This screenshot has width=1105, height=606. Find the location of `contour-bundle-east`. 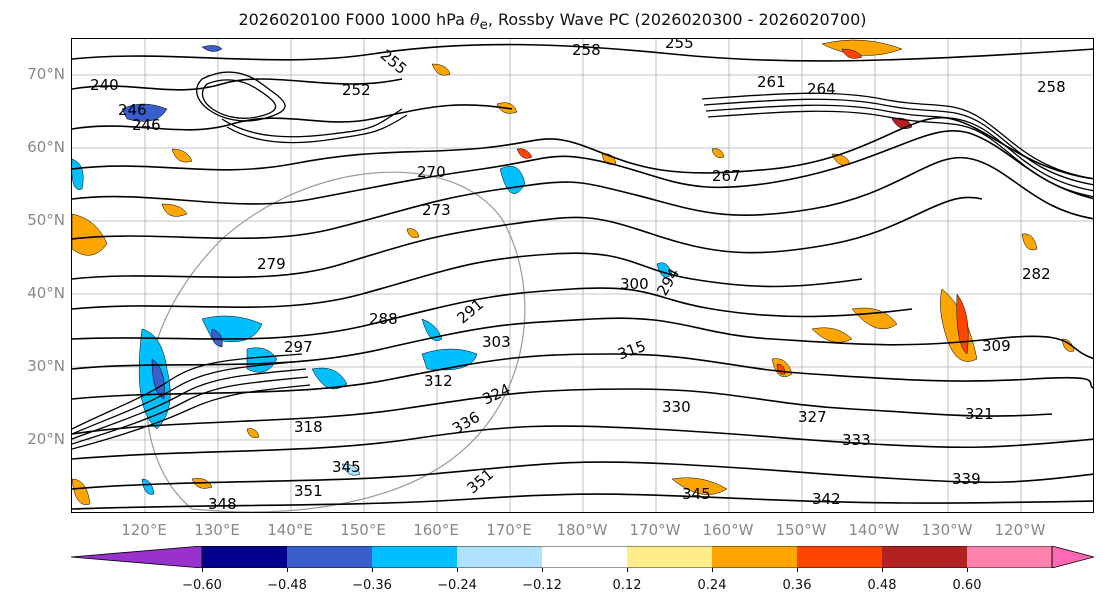

contour-bundle-east is located at coordinates (897, 145).